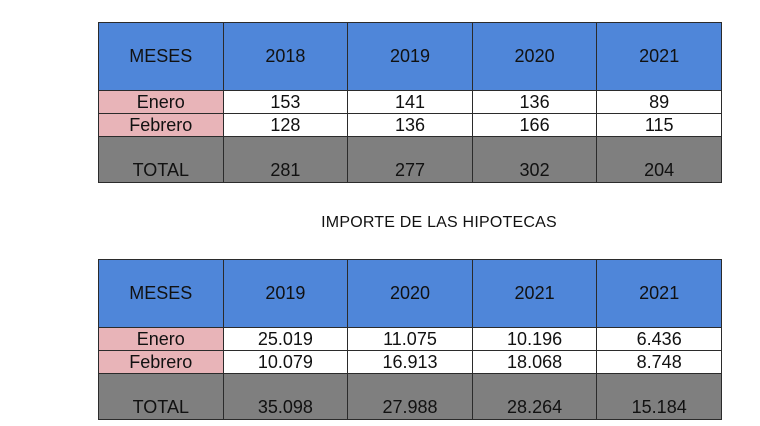 The image size is (760, 426). What do you see at coordinates (285, 125) in the screenshot?
I see `value-cell: 128` at bounding box center [285, 125].